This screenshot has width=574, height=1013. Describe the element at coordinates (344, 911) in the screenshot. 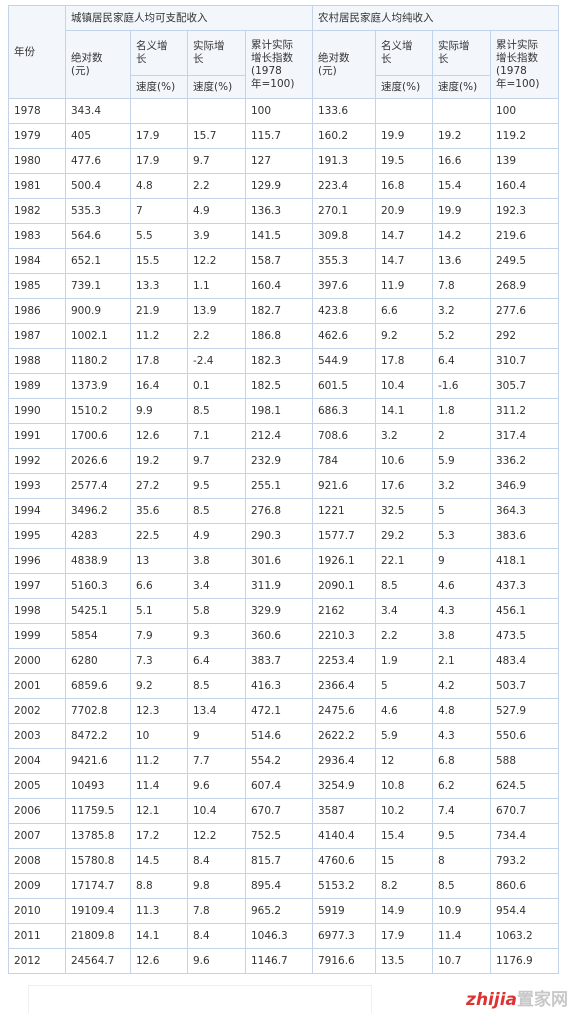

I see `value-cell: 5919` at that location.